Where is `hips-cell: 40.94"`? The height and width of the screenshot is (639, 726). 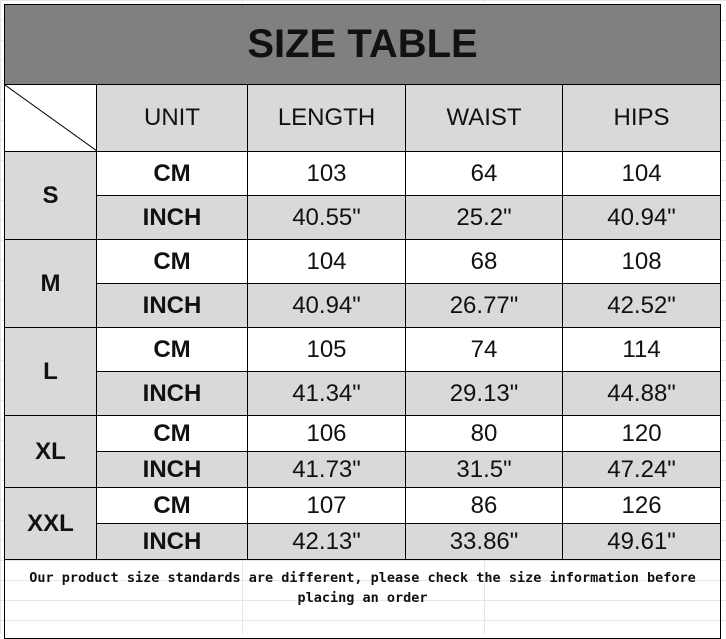 hips-cell: 40.94" is located at coordinates (641, 217).